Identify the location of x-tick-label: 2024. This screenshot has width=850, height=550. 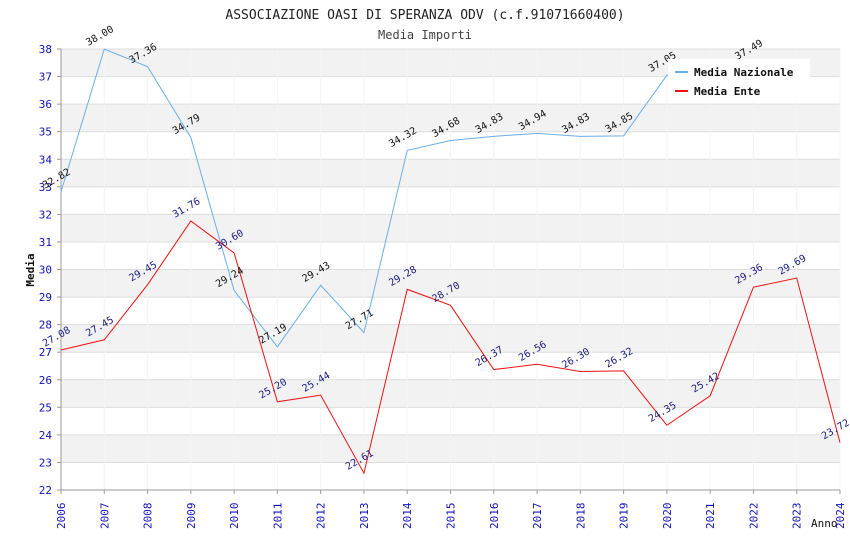
(840, 515).